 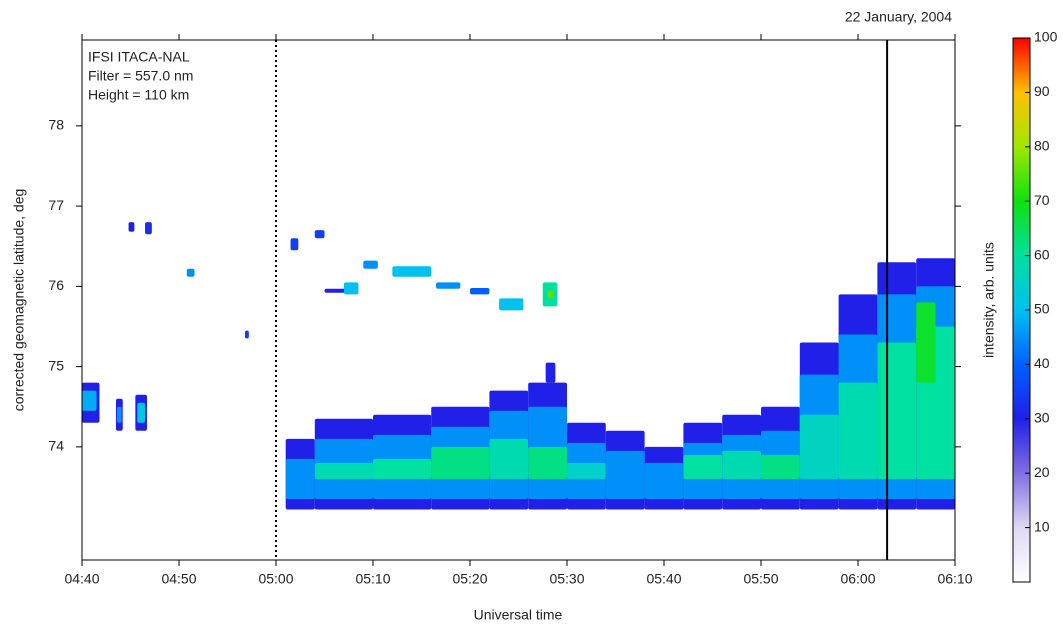 I want to click on colorbar-tick-label: 10, so click(x=1042, y=526).